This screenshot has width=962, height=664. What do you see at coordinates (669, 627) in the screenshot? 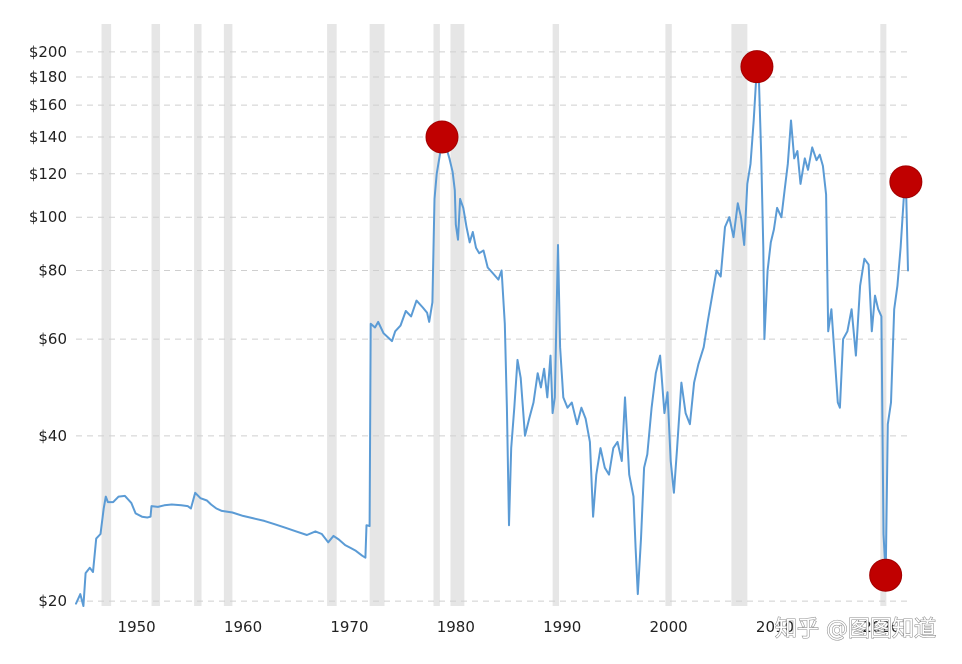
I see `x-tick-label: 2000` at bounding box center [669, 627].